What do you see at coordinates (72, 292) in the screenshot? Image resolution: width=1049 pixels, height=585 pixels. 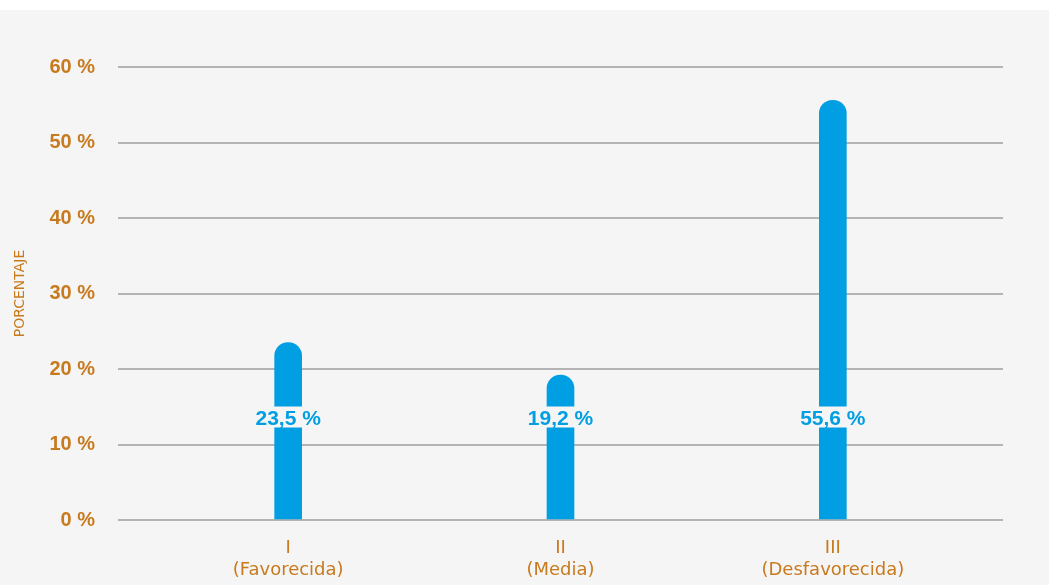 I see `y-tick-label: 30 %` at bounding box center [72, 292].